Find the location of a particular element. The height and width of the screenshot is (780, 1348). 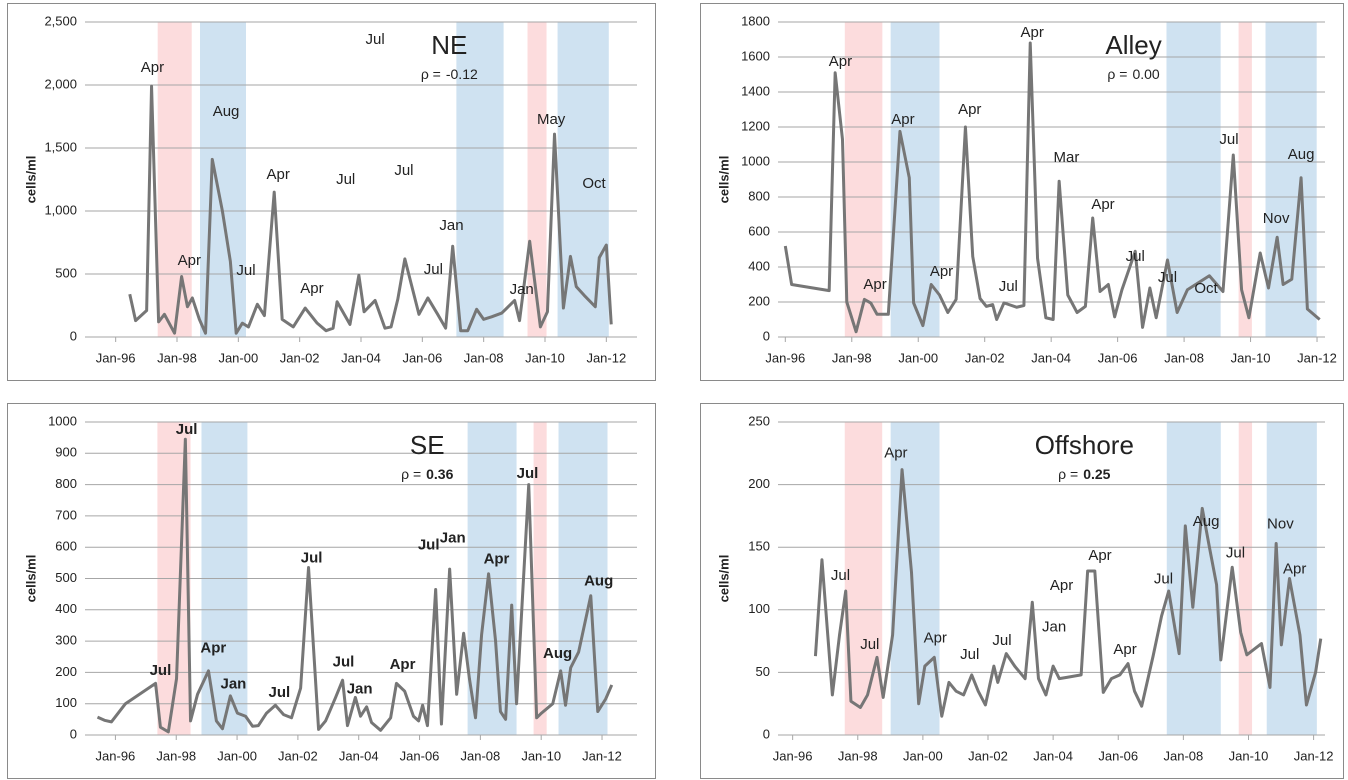

x-tick-label: Jan-12 is located at coordinates (602, 755).